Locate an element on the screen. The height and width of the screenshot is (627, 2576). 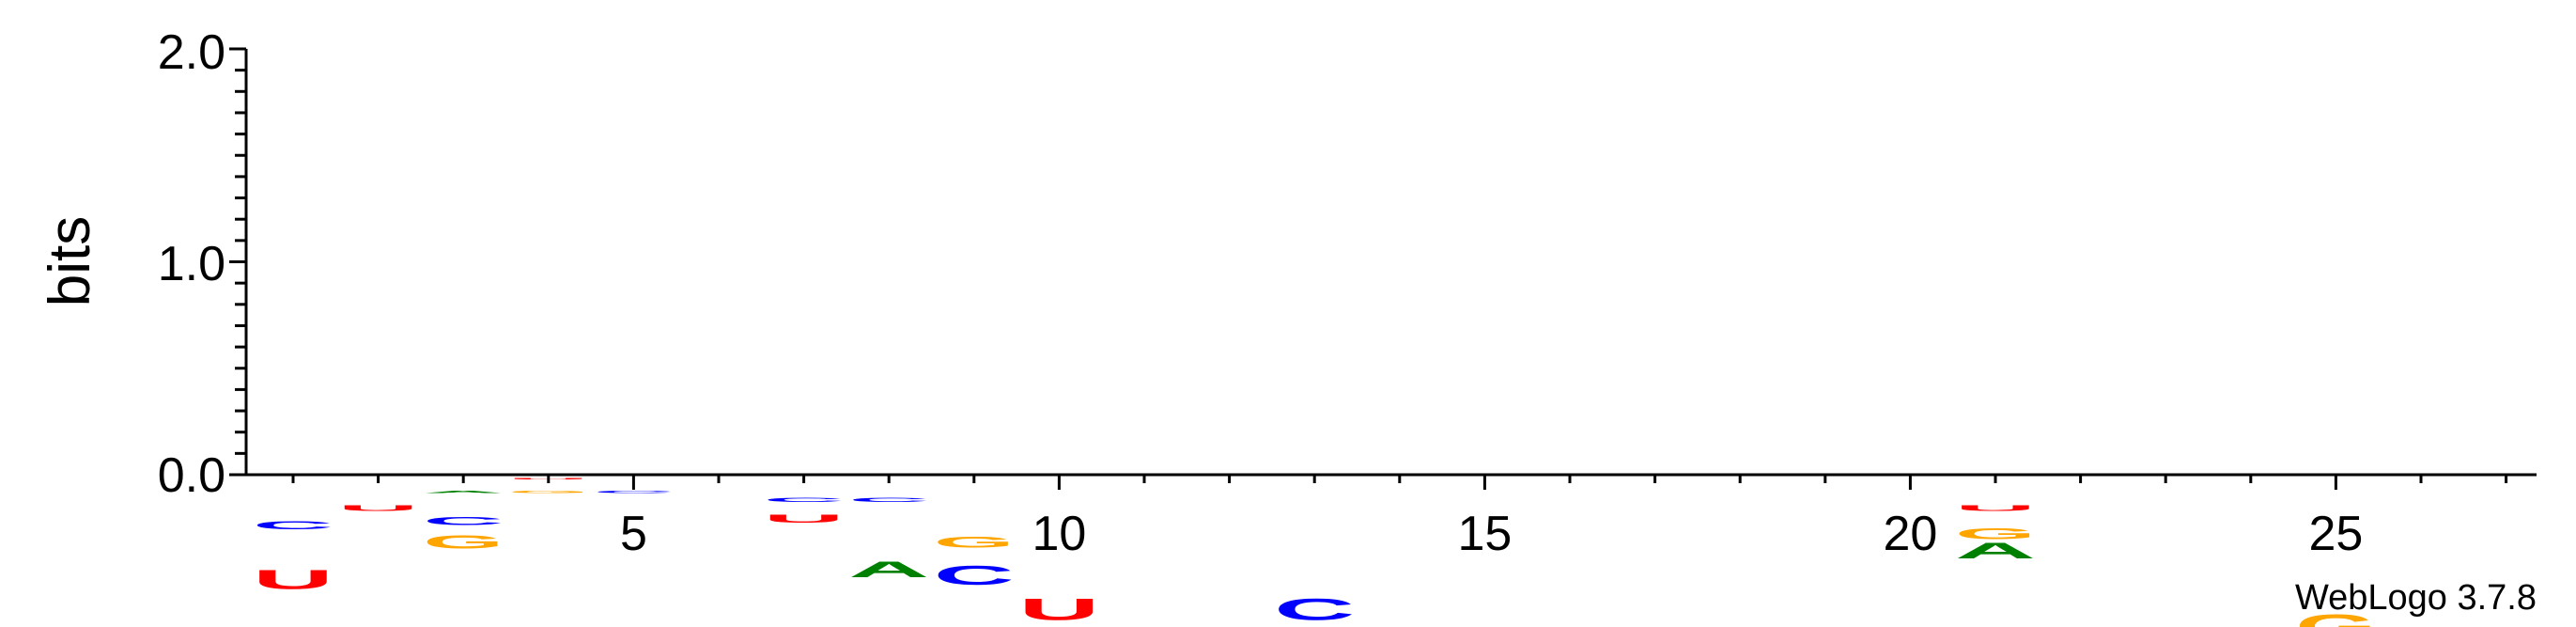
x-tick-label-5: 5 is located at coordinates (634, 534).